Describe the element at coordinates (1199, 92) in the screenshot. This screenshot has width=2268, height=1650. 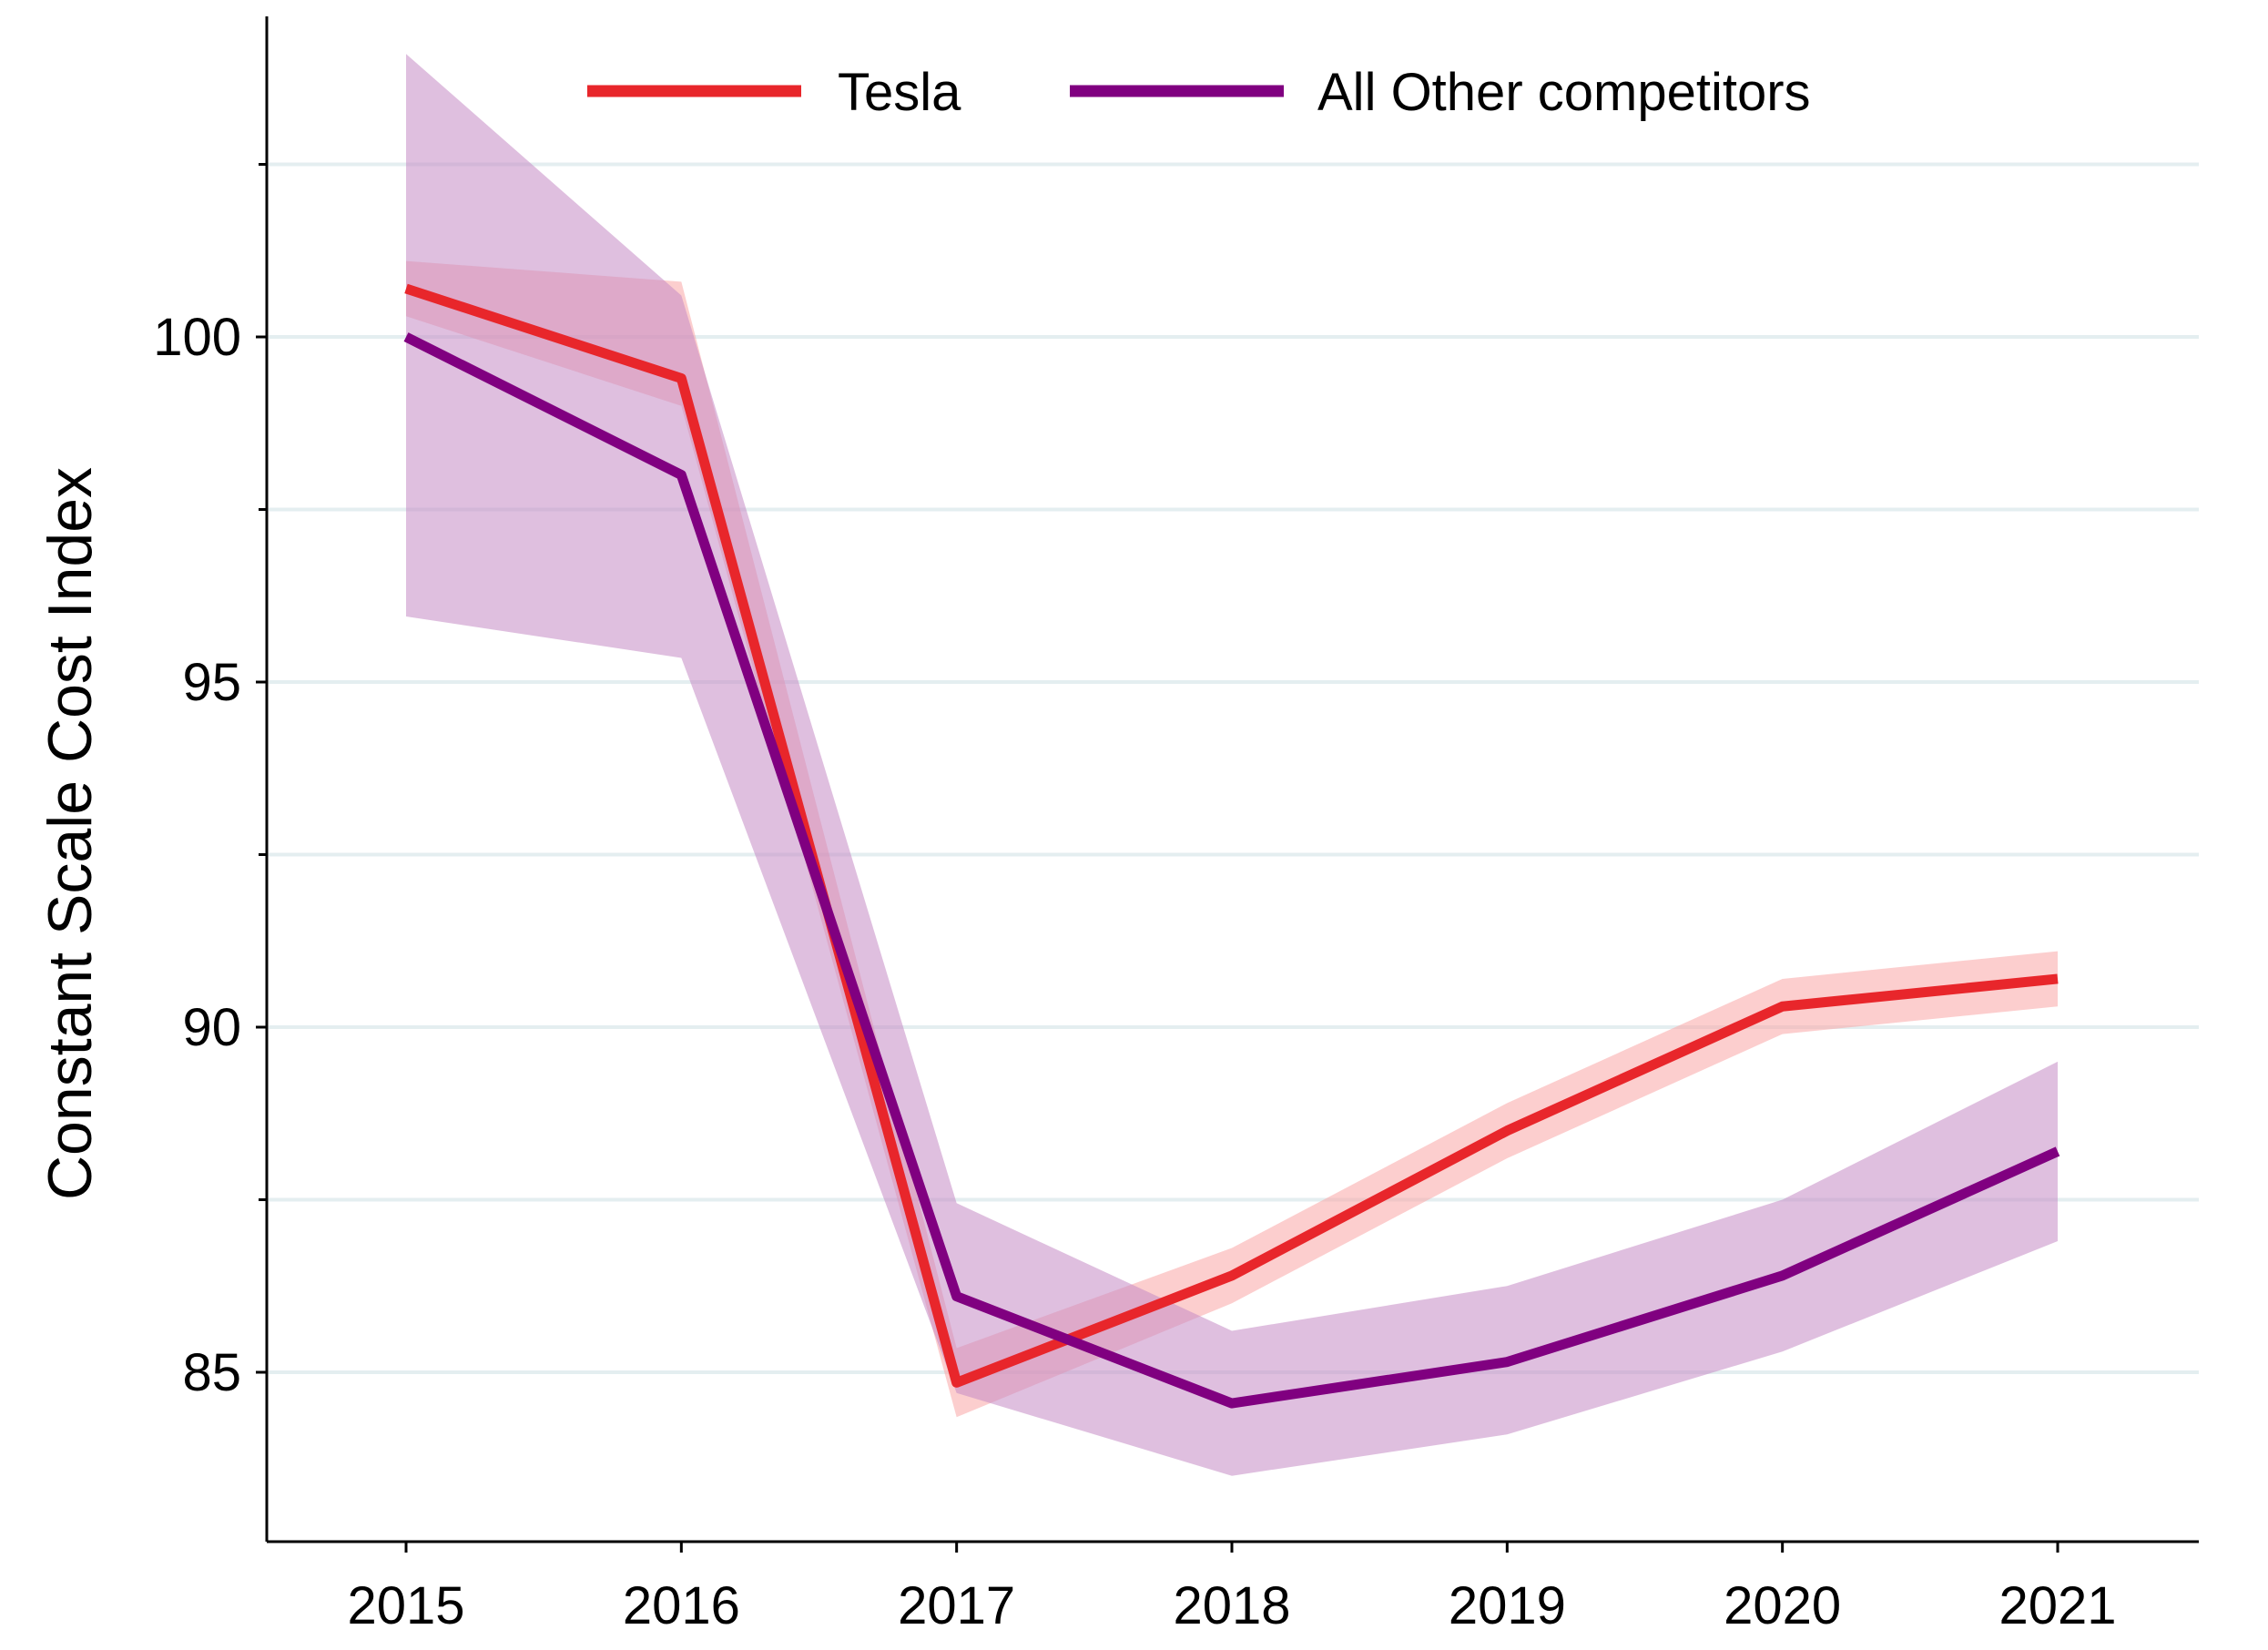
I see `legend: Tesla All Other competitors` at that location.